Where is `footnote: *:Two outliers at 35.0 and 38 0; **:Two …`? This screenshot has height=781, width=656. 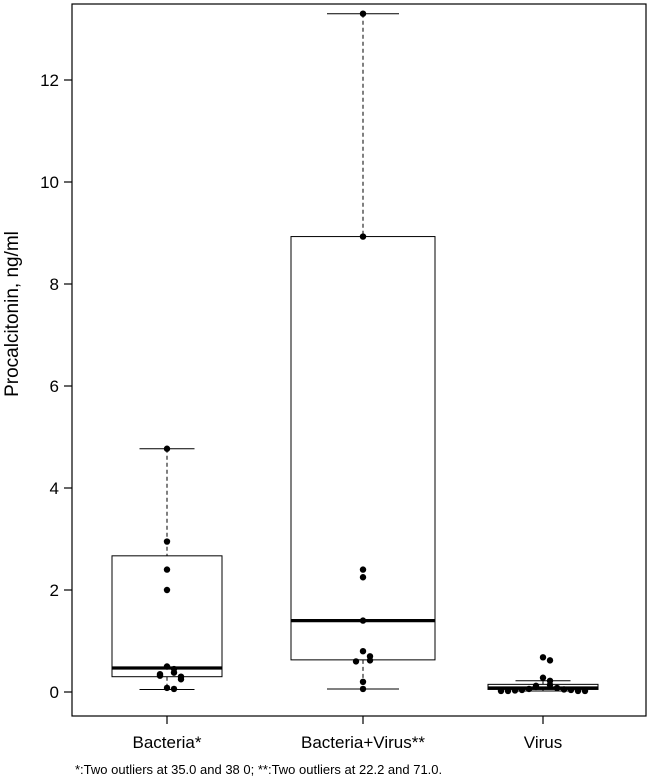 footnote: *:Two outliers at 35.0 and 38 0; **:Two … is located at coordinates (259, 769).